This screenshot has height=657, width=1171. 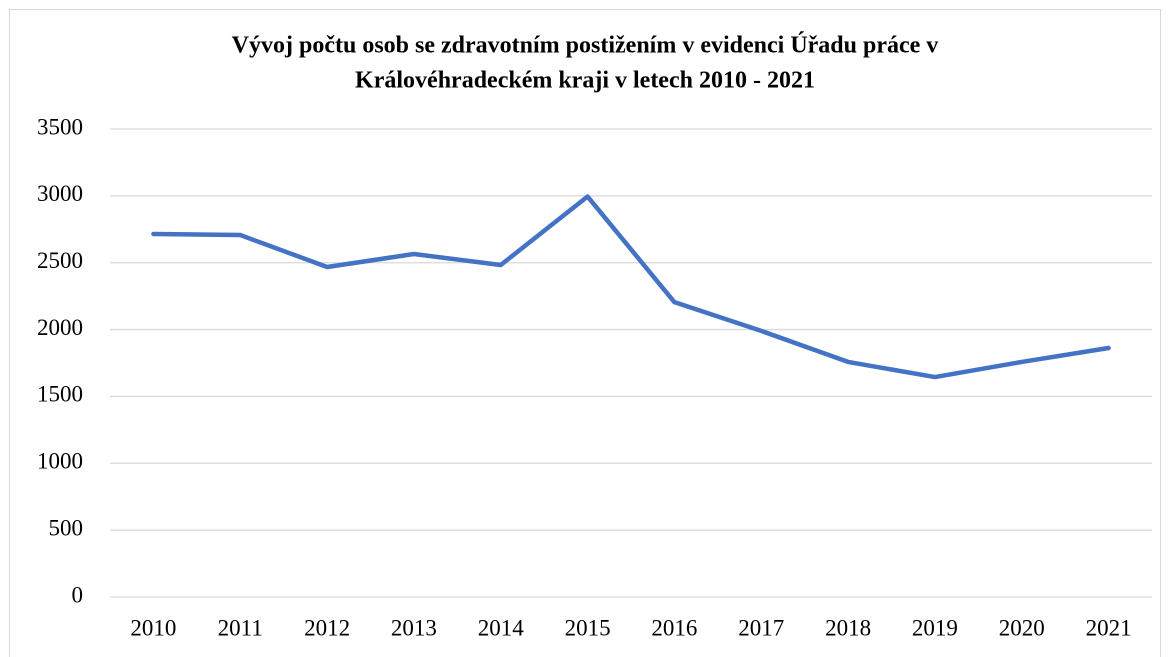 What do you see at coordinates (848, 627) in the screenshot?
I see `x-tick-label: 2018` at bounding box center [848, 627].